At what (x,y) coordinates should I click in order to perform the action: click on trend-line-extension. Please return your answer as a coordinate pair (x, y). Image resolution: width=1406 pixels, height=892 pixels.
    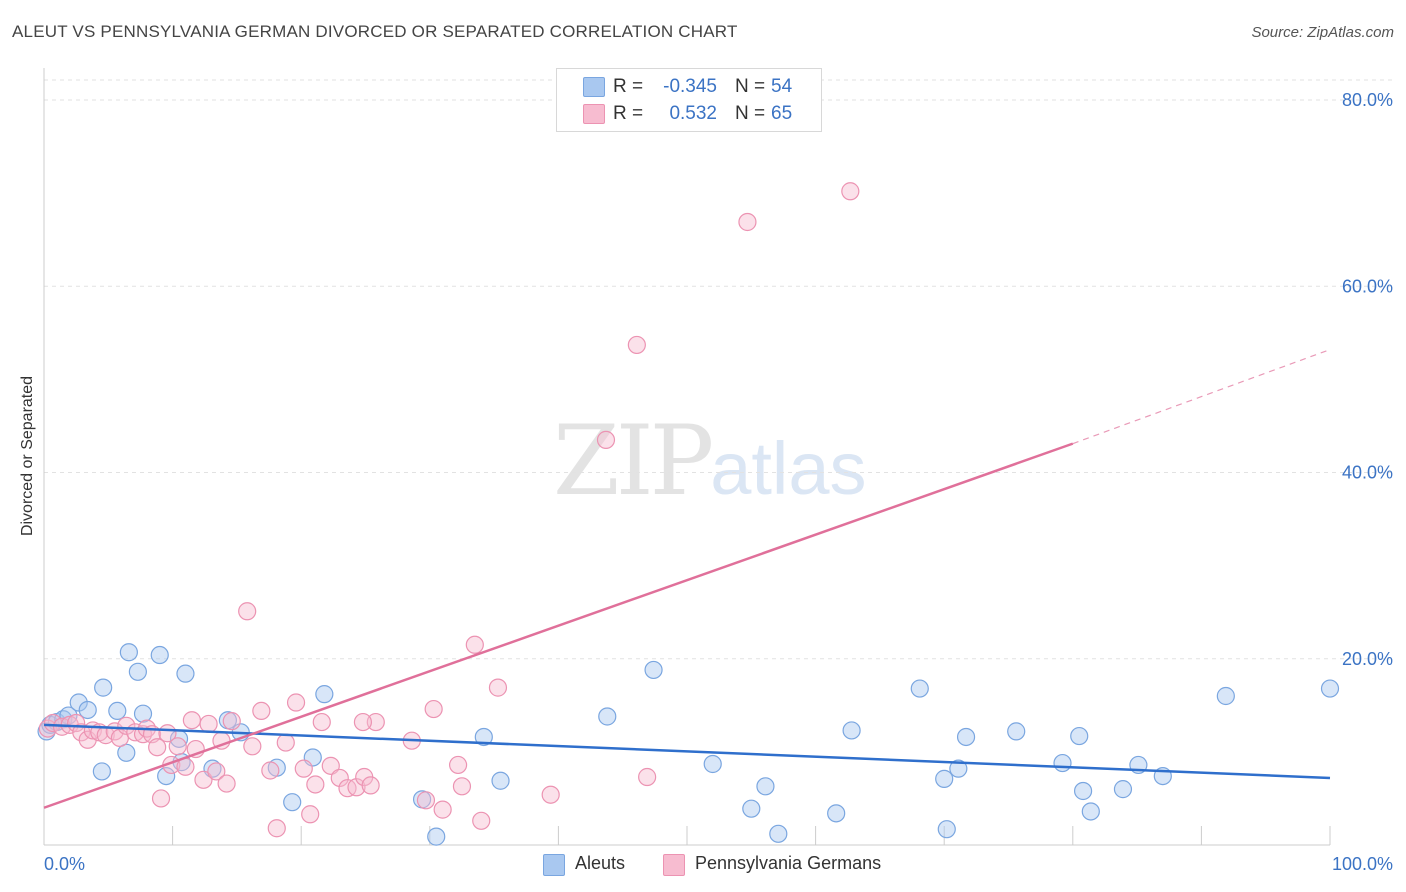
    Looking at the image, I should click on (1201, 397).